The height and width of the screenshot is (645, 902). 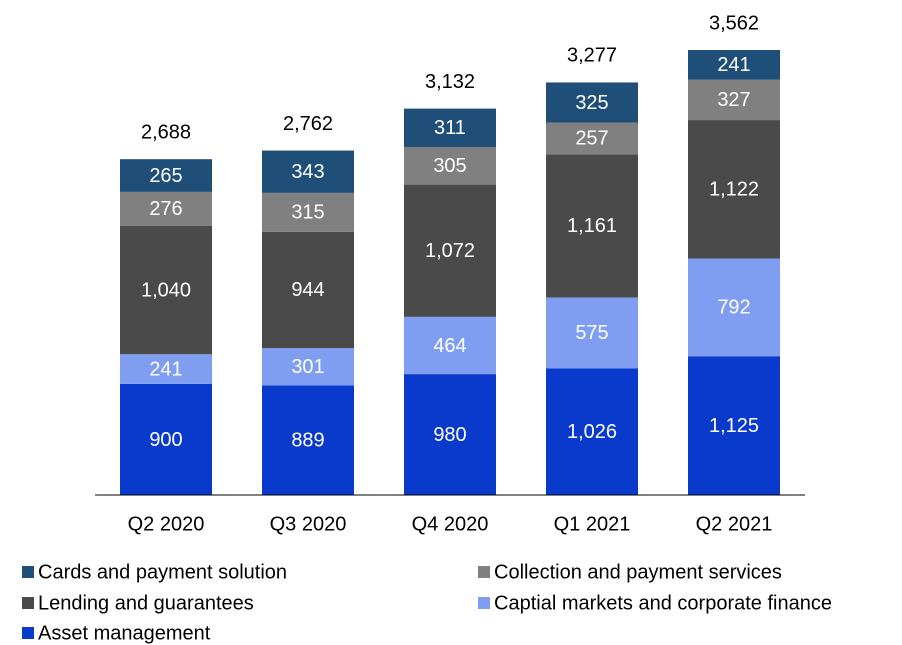 What do you see at coordinates (166, 132) in the screenshot?
I see `total-label: 2,688` at bounding box center [166, 132].